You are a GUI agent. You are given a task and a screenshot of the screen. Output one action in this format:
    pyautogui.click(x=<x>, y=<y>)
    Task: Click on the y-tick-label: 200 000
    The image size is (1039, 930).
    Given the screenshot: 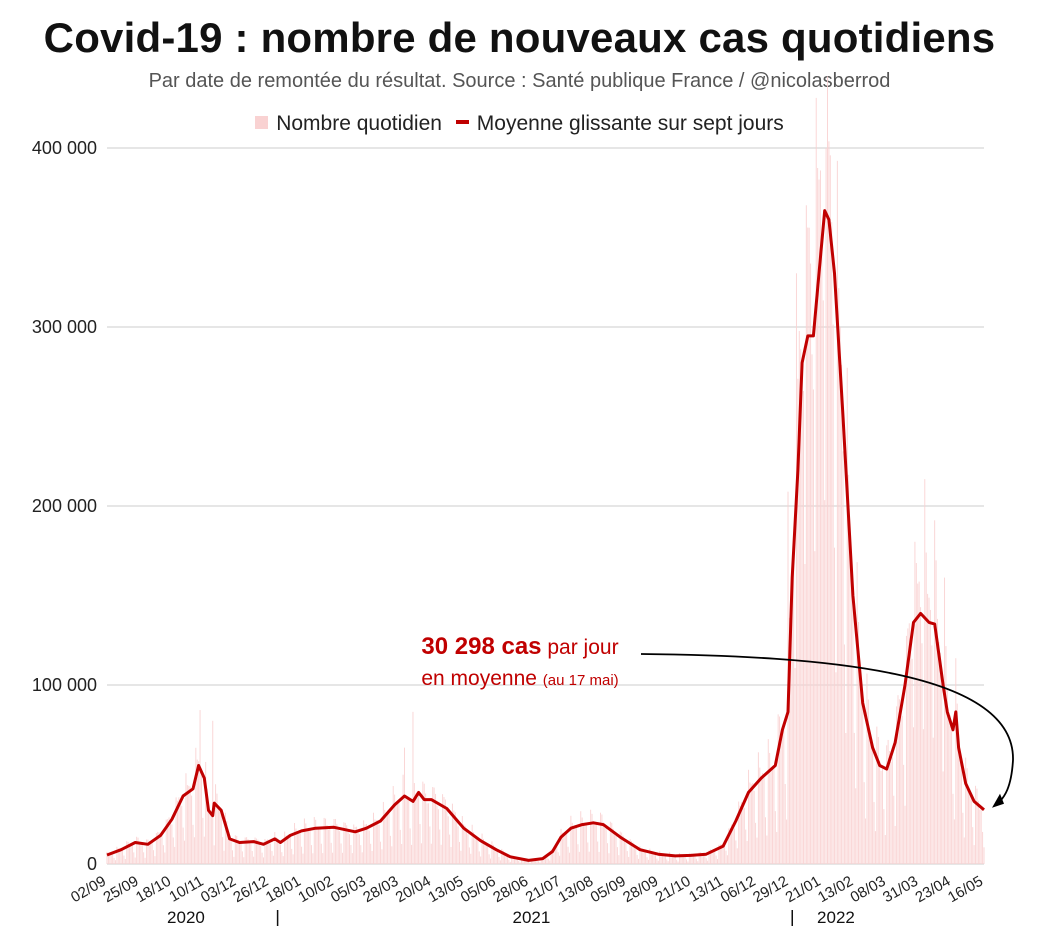 What is the action you would take?
    pyautogui.click(x=64, y=506)
    